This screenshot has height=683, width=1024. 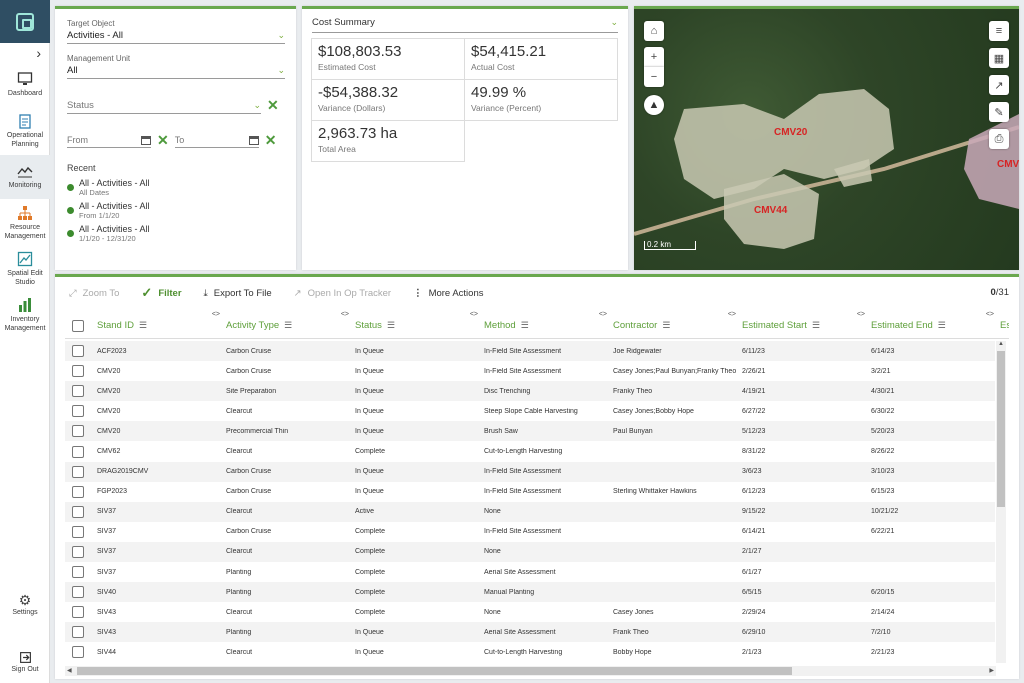 What do you see at coordinates (163, 140) in the screenshot?
I see `clear-from-button: ✕` at bounding box center [163, 140].